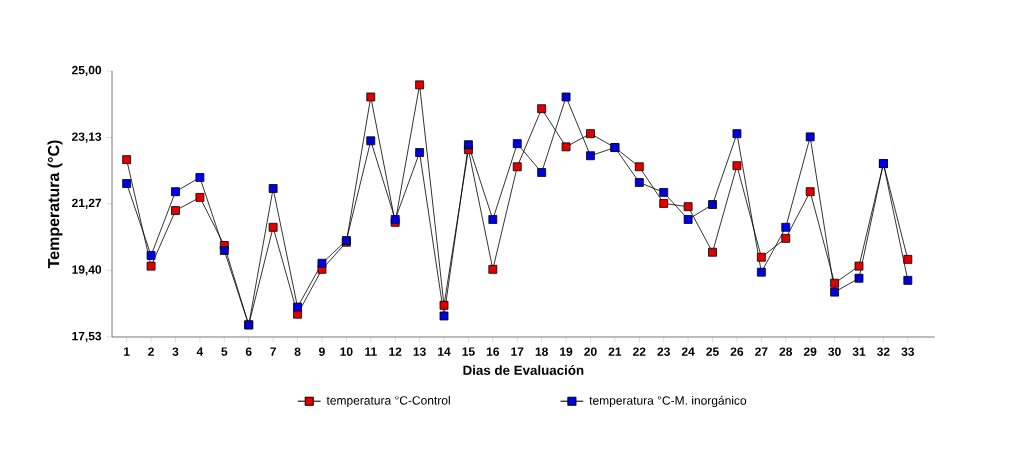  What do you see at coordinates (834, 351) in the screenshot?
I see `x-tick-label: 30` at bounding box center [834, 351].